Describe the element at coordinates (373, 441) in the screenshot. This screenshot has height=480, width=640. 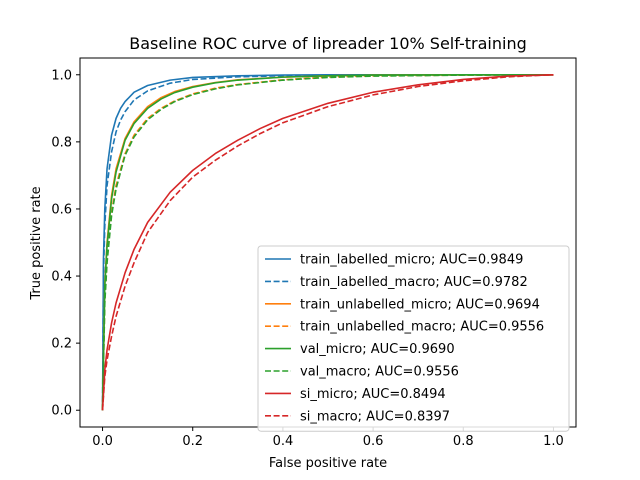
I see `x-tick-label: 0.6` at that location.